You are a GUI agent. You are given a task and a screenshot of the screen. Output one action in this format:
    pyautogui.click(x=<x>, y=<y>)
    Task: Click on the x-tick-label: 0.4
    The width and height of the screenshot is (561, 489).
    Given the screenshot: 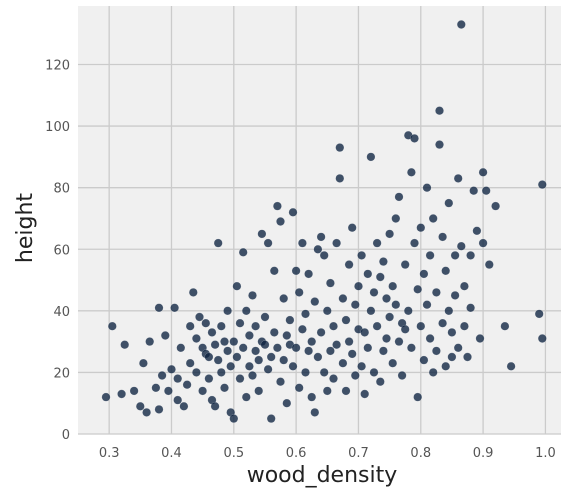 What is the action you would take?
    pyautogui.click(x=171, y=453)
    